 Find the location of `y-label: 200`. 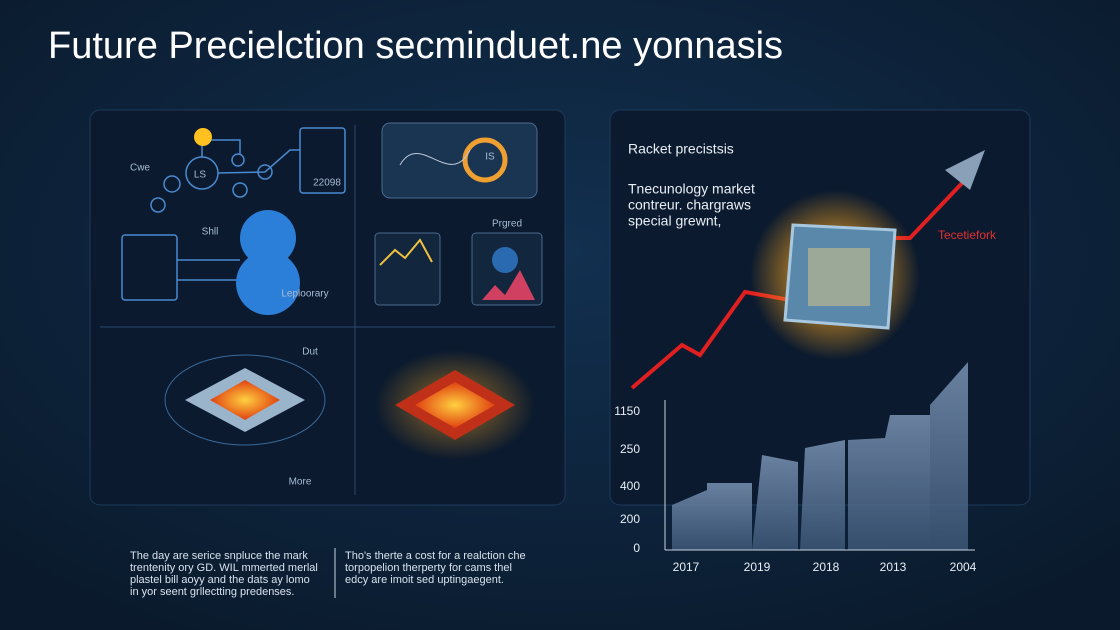

y-label: 200 is located at coordinates (630, 519).